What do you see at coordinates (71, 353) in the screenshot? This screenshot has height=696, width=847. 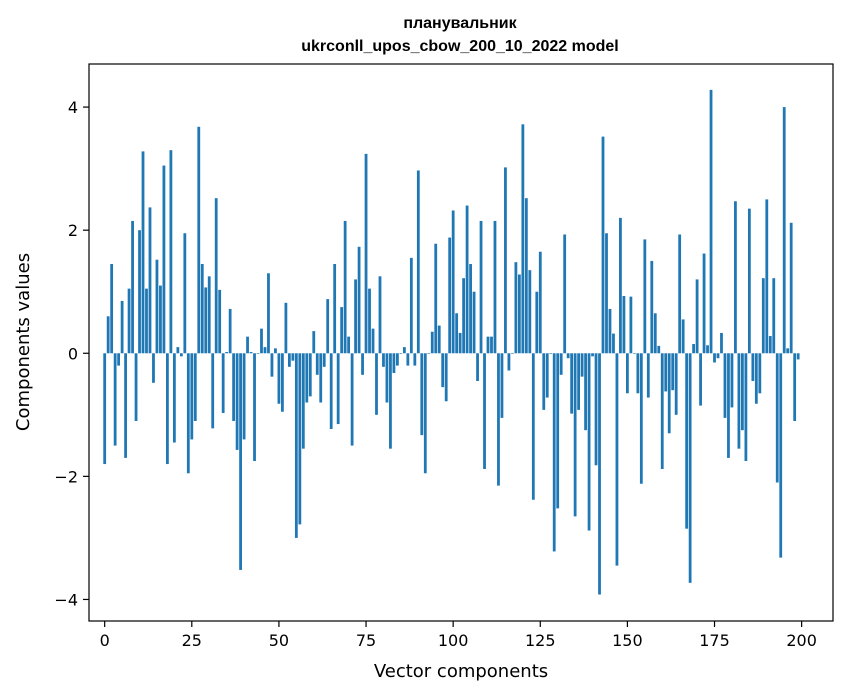 I see `y-axis-ticks: −4 −2 0 2 4` at bounding box center [71, 353].